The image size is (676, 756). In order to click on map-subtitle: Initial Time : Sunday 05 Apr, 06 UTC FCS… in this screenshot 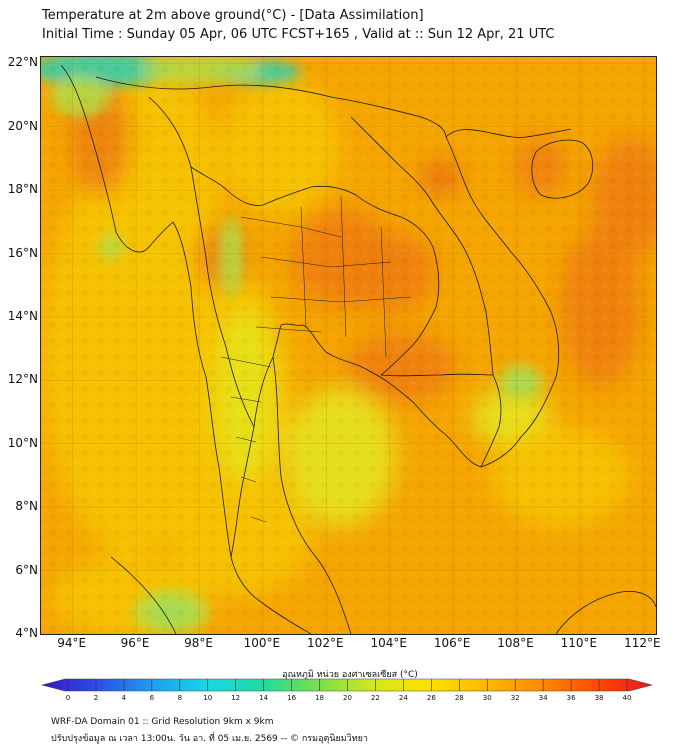, I will do `click(298, 34)`.